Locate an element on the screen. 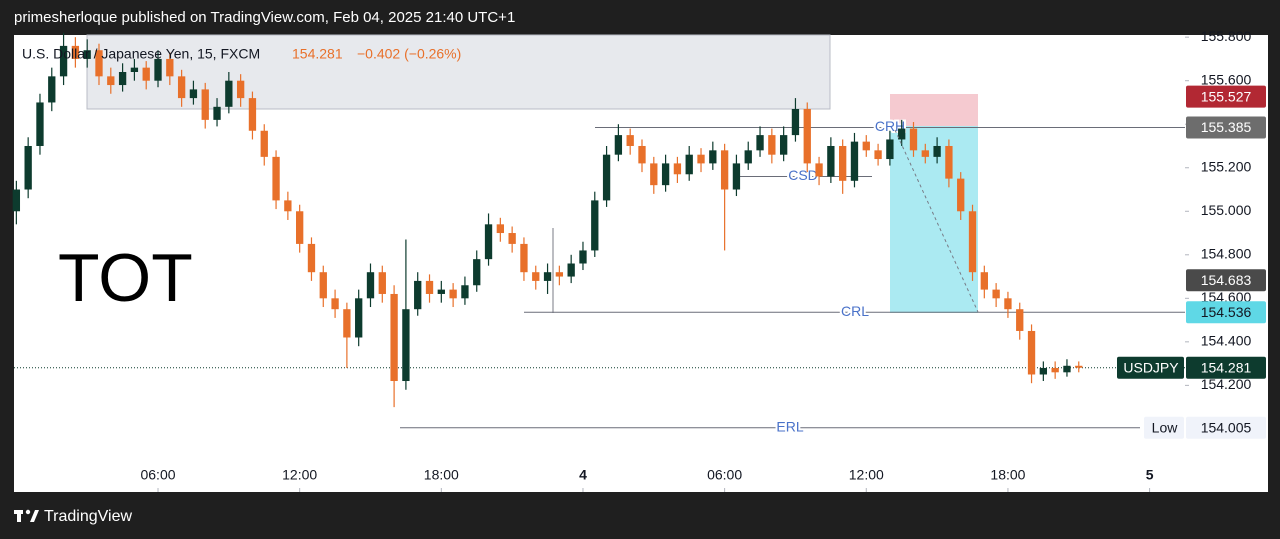 This screenshot has height=539, width=1280. stop-zone is located at coordinates (934, 110).